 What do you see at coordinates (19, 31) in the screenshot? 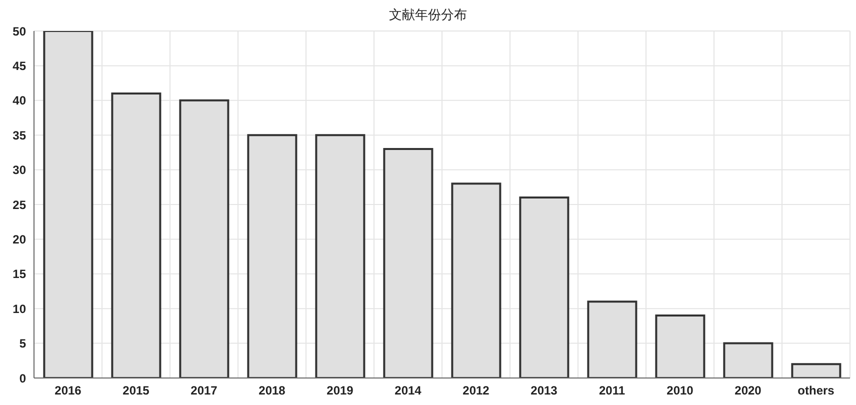
I see `y-tick-label: 50` at bounding box center [19, 31].